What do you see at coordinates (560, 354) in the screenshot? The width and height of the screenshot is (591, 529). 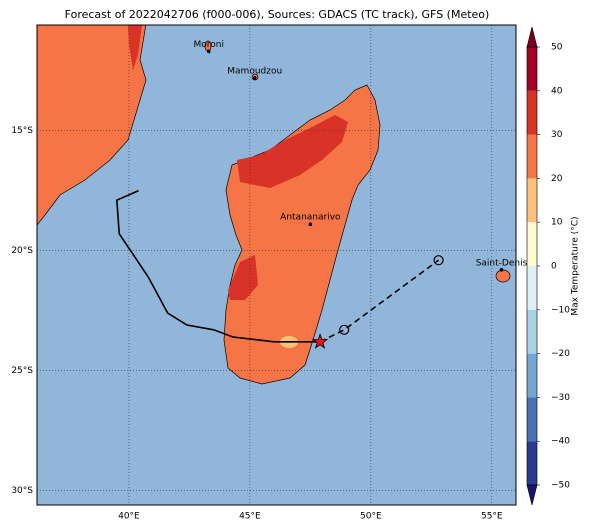 I see `colorbar-tick-label: −20` at bounding box center [560, 354].